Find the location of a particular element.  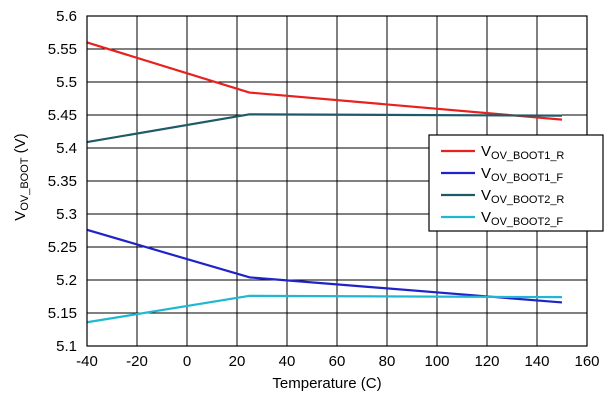

legend-label-sub: OV_BOOT1_F is located at coordinates (527, 178).